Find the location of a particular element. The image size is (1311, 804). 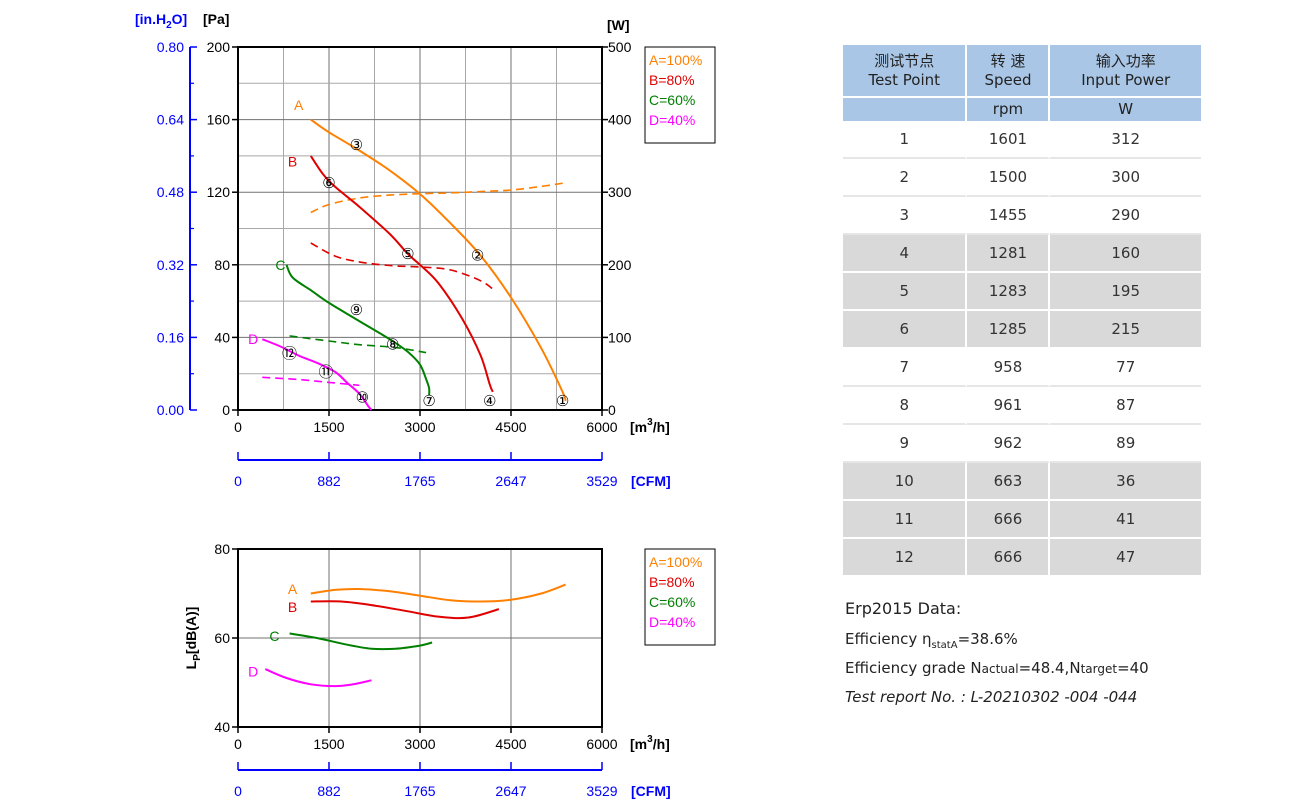

inh2o-tick-label: 0.80 is located at coordinates (170, 47).